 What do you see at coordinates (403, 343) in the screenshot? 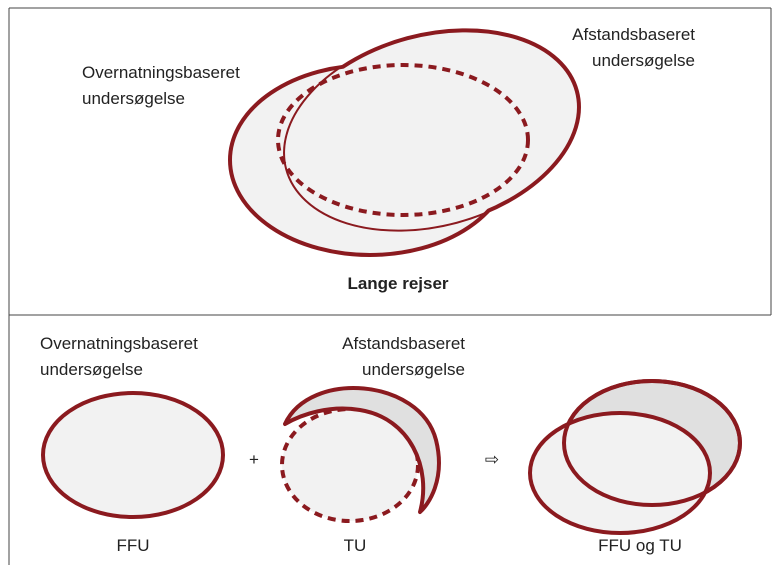
I see `bottom-label-right: Afstandsbaseret` at bounding box center [403, 343].